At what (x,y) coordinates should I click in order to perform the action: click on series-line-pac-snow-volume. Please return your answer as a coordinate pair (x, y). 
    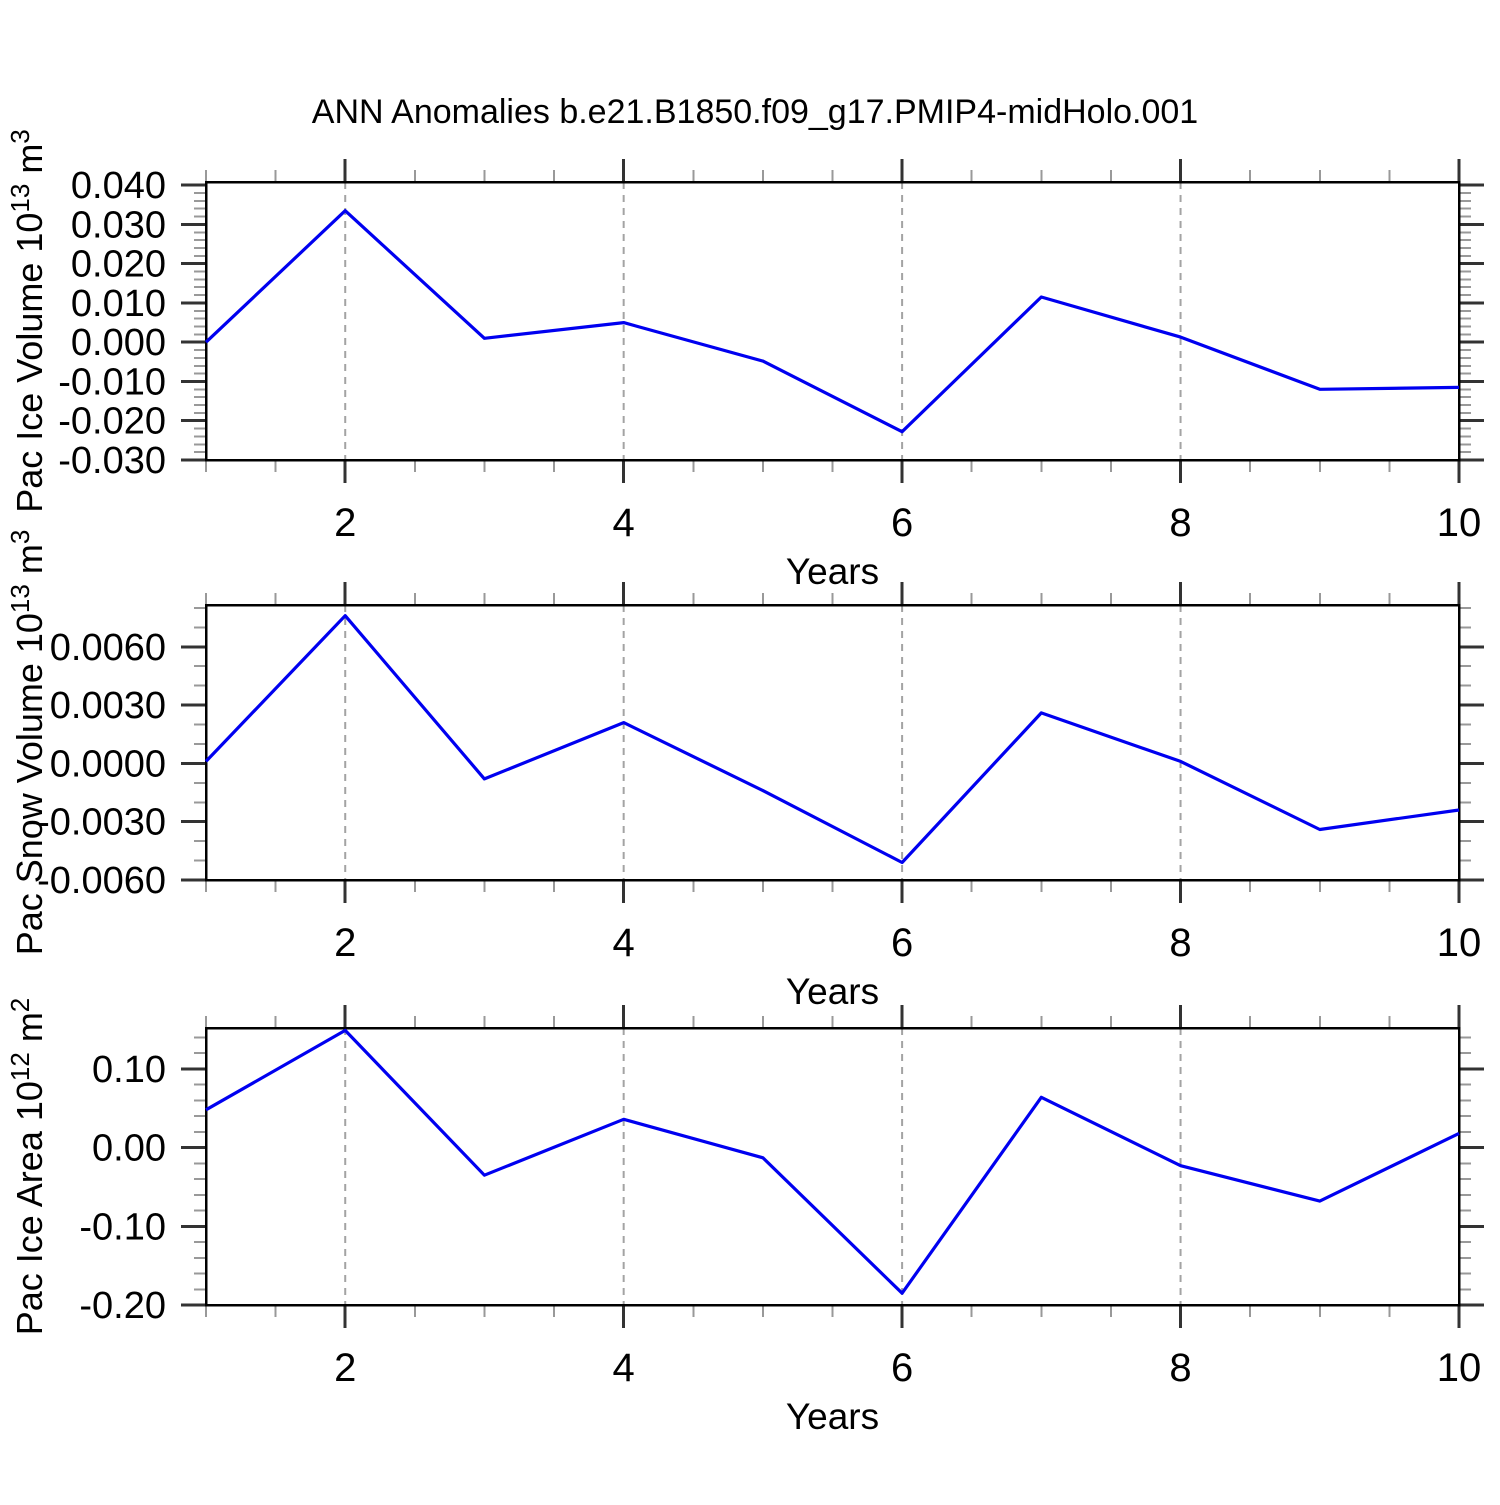
    Looking at the image, I should click on (832, 739).